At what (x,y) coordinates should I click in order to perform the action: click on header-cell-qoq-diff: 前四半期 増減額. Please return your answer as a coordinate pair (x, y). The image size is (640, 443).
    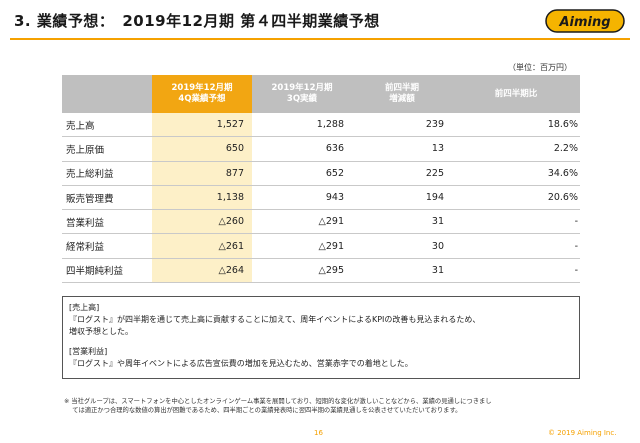
    Looking at the image, I should click on (402, 94).